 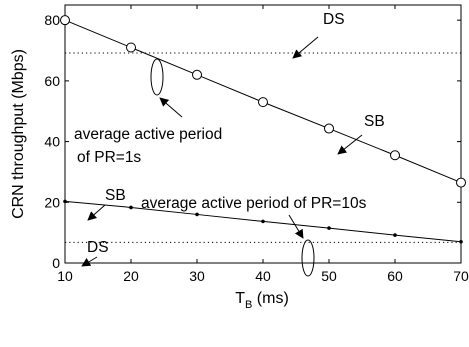 I want to click on annotation-ellipse-pr1, so click(x=157, y=77).